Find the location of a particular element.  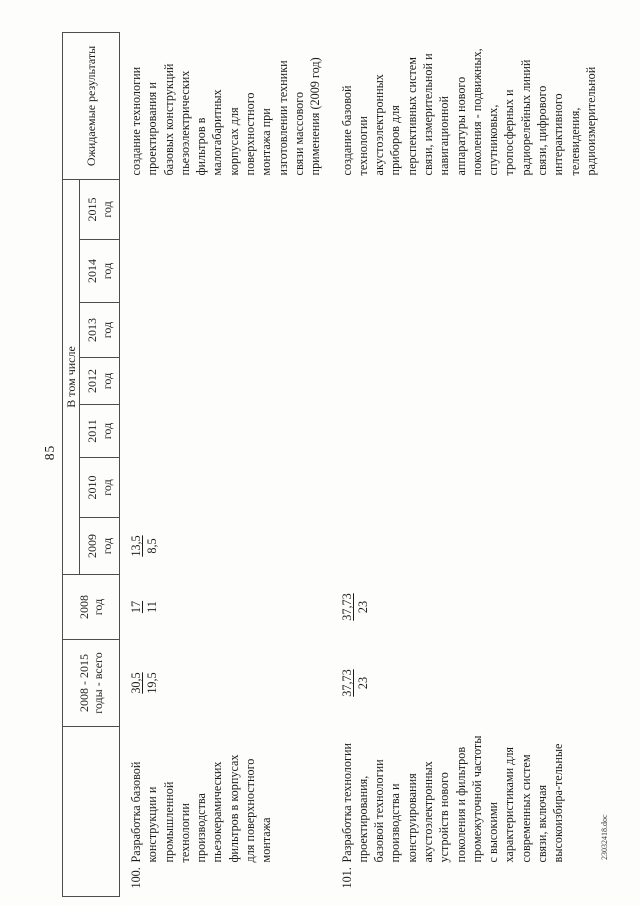

header-year-2014: 2014 год is located at coordinates (99, 271).